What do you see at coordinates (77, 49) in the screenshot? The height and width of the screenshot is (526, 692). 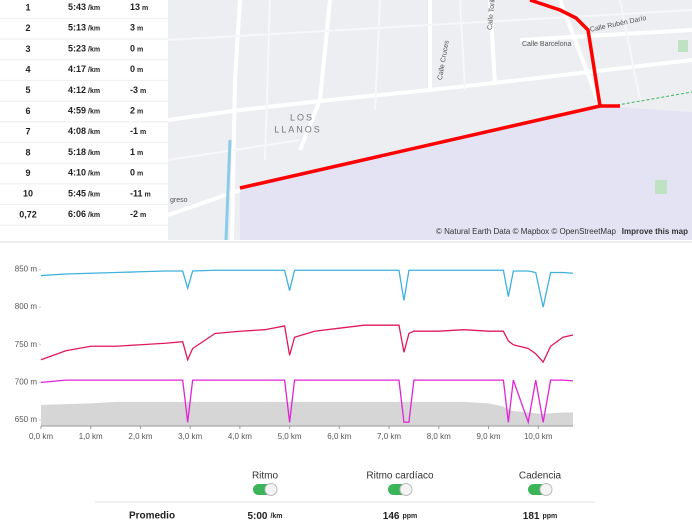 I see `pace: 5:23` at bounding box center [77, 49].